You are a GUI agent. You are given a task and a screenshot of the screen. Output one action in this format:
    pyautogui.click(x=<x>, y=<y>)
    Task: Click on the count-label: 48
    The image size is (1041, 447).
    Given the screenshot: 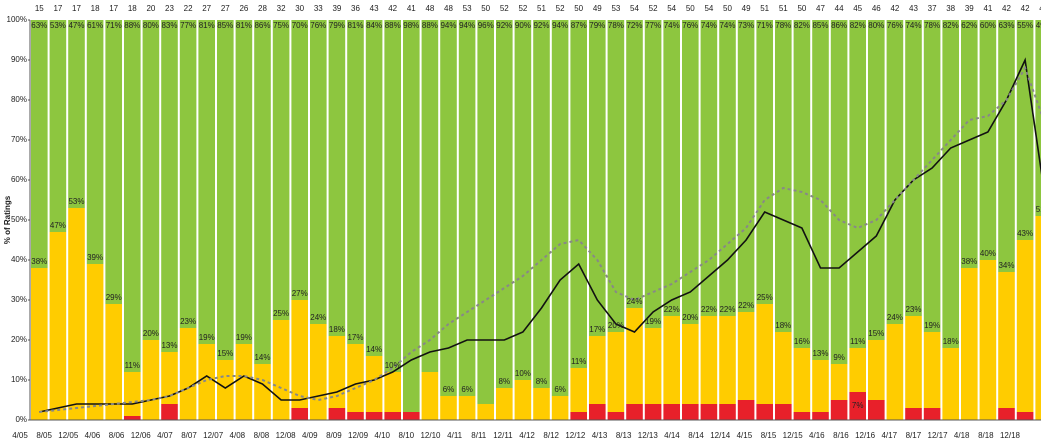 What is the action you would take?
    pyautogui.click(x=429, y=8)
    